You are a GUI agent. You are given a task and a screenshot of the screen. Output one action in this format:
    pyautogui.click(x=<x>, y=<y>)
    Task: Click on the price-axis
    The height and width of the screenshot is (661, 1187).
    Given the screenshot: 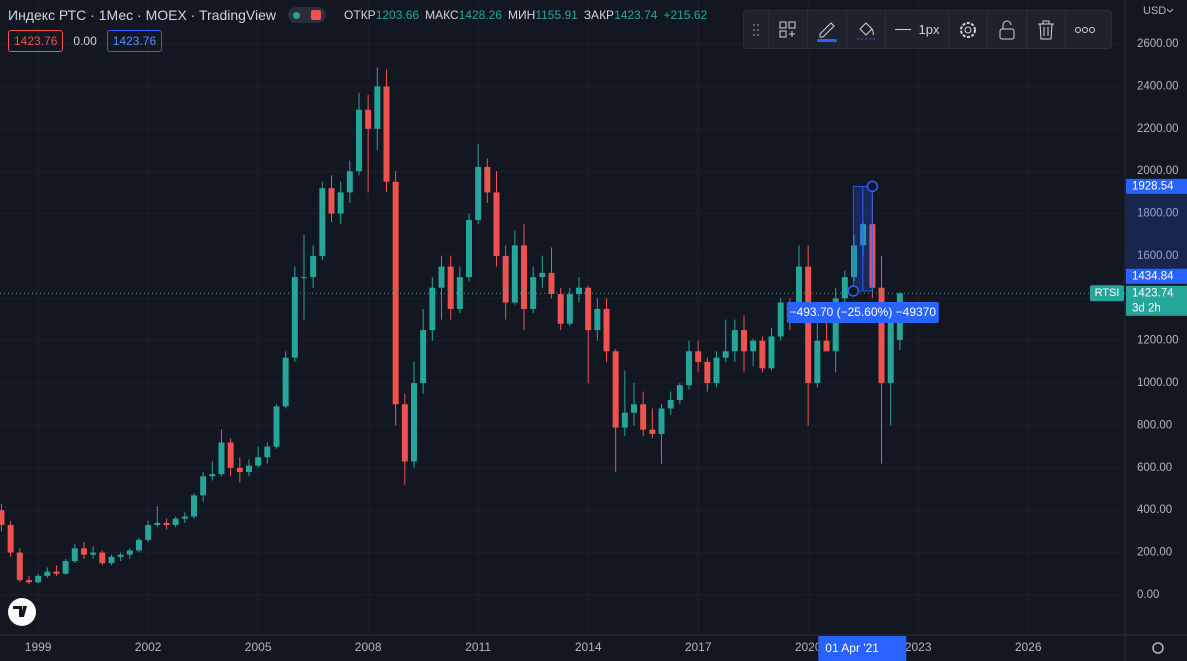 What is the action you would take?
    pyautogui.click(x=1156, y=330)
    